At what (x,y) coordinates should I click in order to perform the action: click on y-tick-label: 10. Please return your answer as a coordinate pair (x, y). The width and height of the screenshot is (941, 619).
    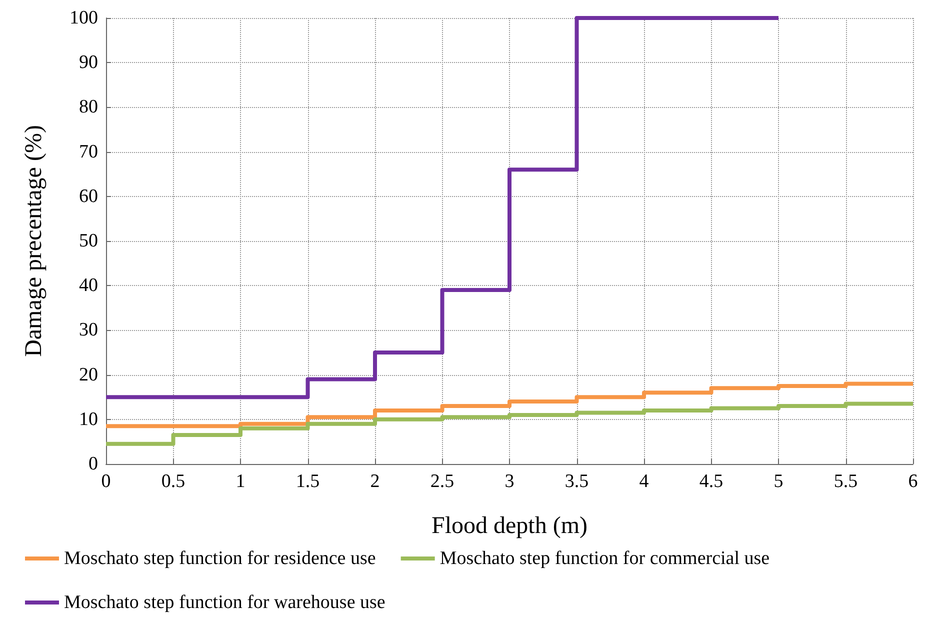
    Looking at the image, I should click on (88, 419).